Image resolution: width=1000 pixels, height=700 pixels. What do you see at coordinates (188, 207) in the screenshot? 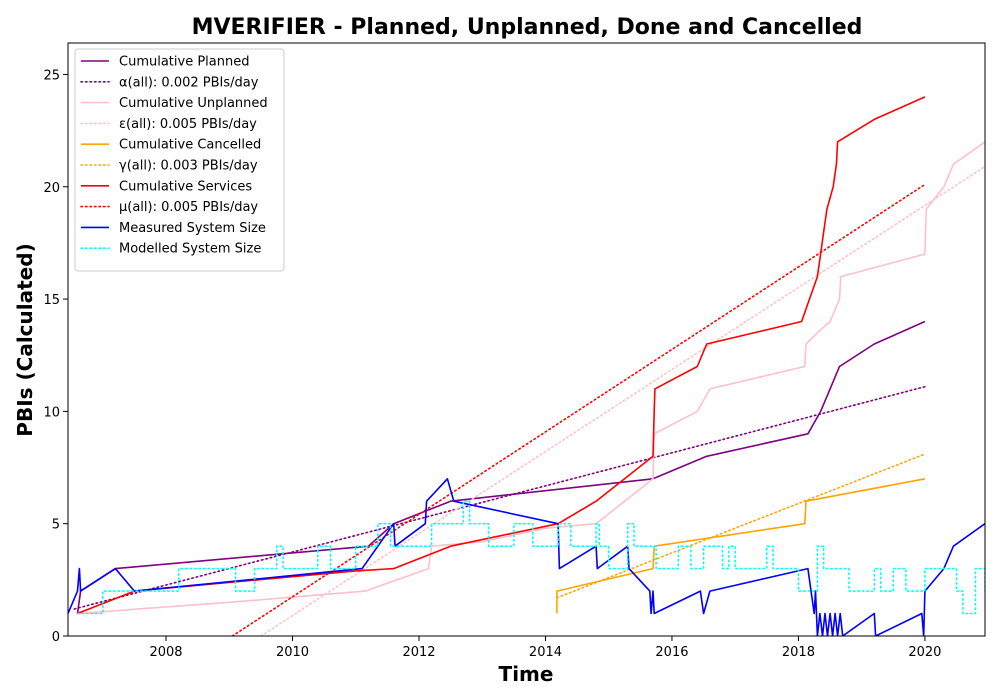
I see `legend-label: μ(all): 0.005 PBIs/day` at bounding box center [188, 207].